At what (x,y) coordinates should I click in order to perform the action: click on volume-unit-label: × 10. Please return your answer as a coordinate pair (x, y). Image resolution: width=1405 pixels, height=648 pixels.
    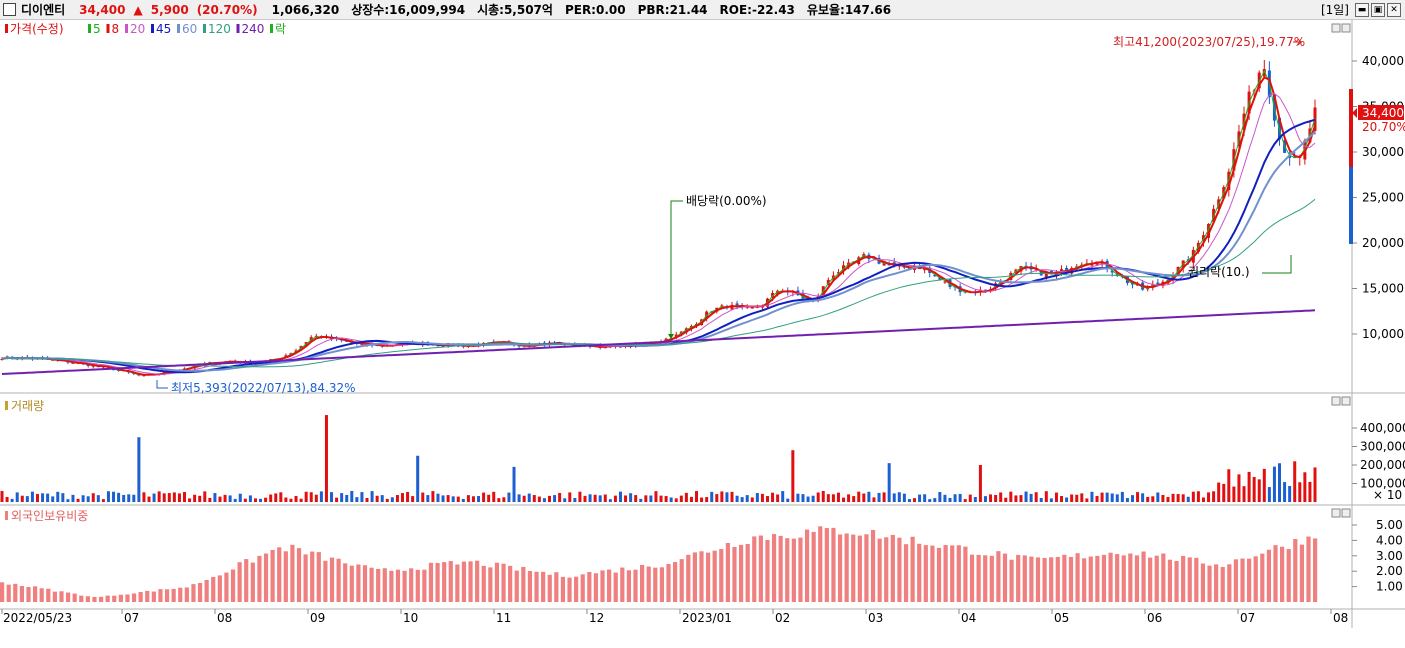
    Looking at the image, I should click on (1387, 495).